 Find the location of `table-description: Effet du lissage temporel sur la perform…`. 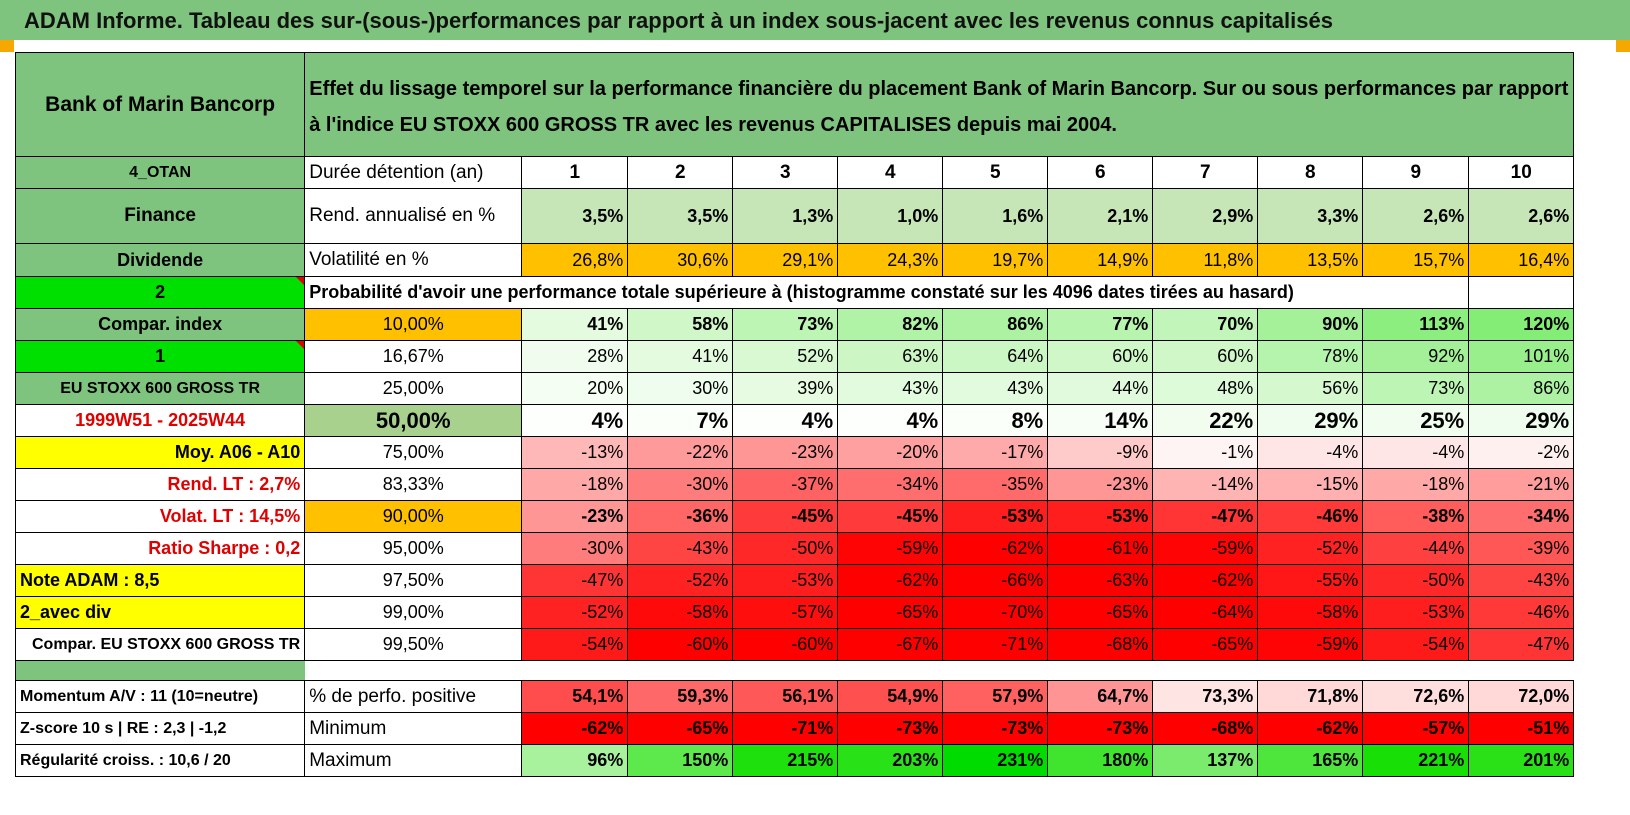

table-description: Effet du lissage temporel sur la perform… is located at coordinates (939, 104).